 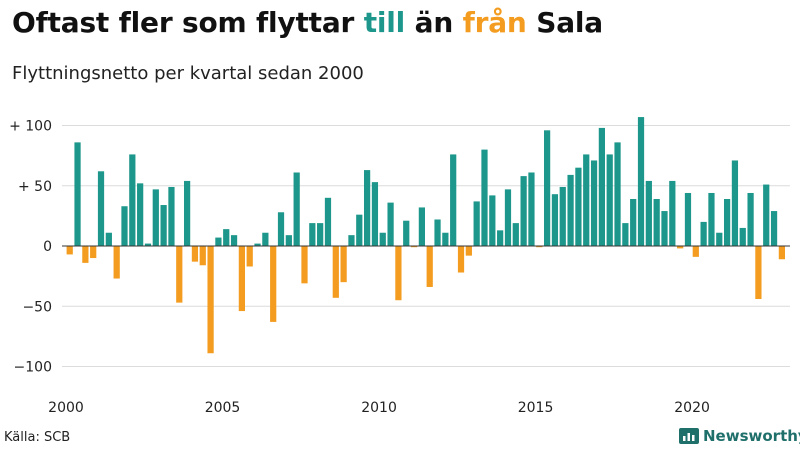 I want to click on title-word-3: än, so click(x=434, y=22).